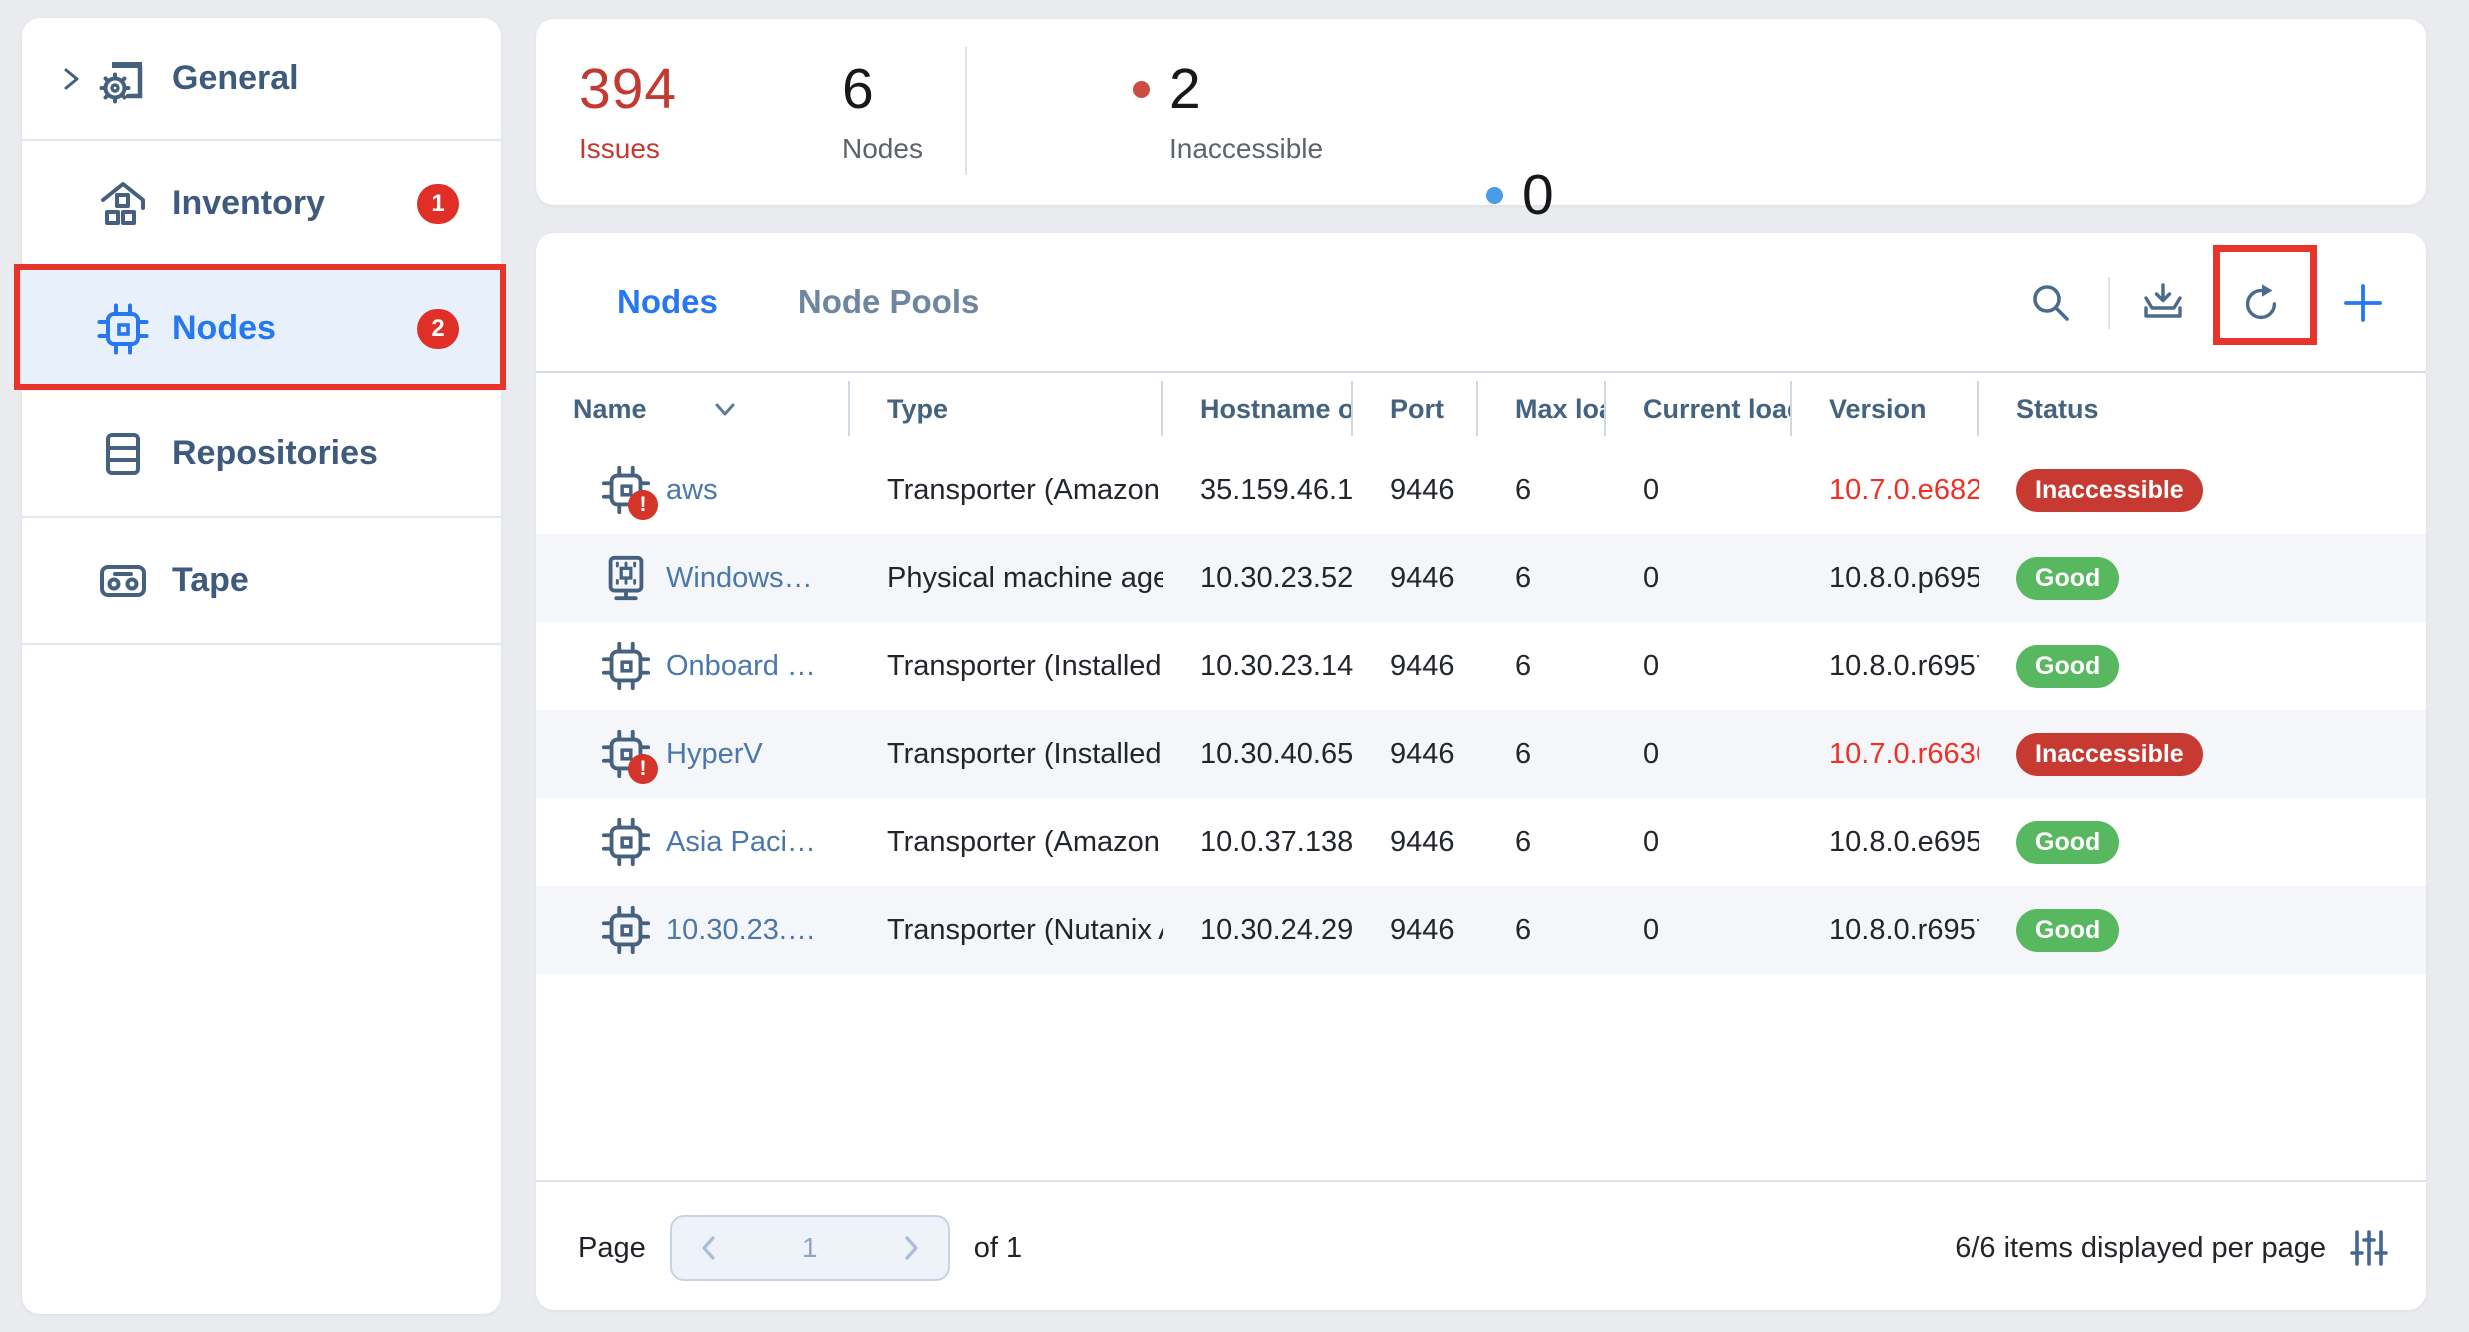 The width and height of the screenshot is (2469, 1332). Describe the element at coordinates (1006, 409) in the screenshot. I see `column-header-type: Type` at that location.